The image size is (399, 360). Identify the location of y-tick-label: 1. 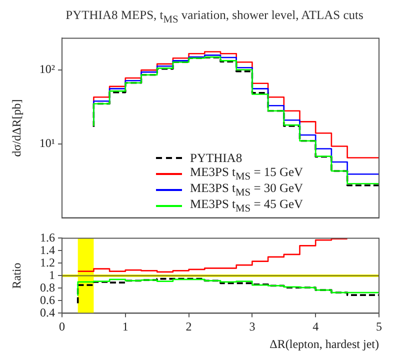
(52, 275).